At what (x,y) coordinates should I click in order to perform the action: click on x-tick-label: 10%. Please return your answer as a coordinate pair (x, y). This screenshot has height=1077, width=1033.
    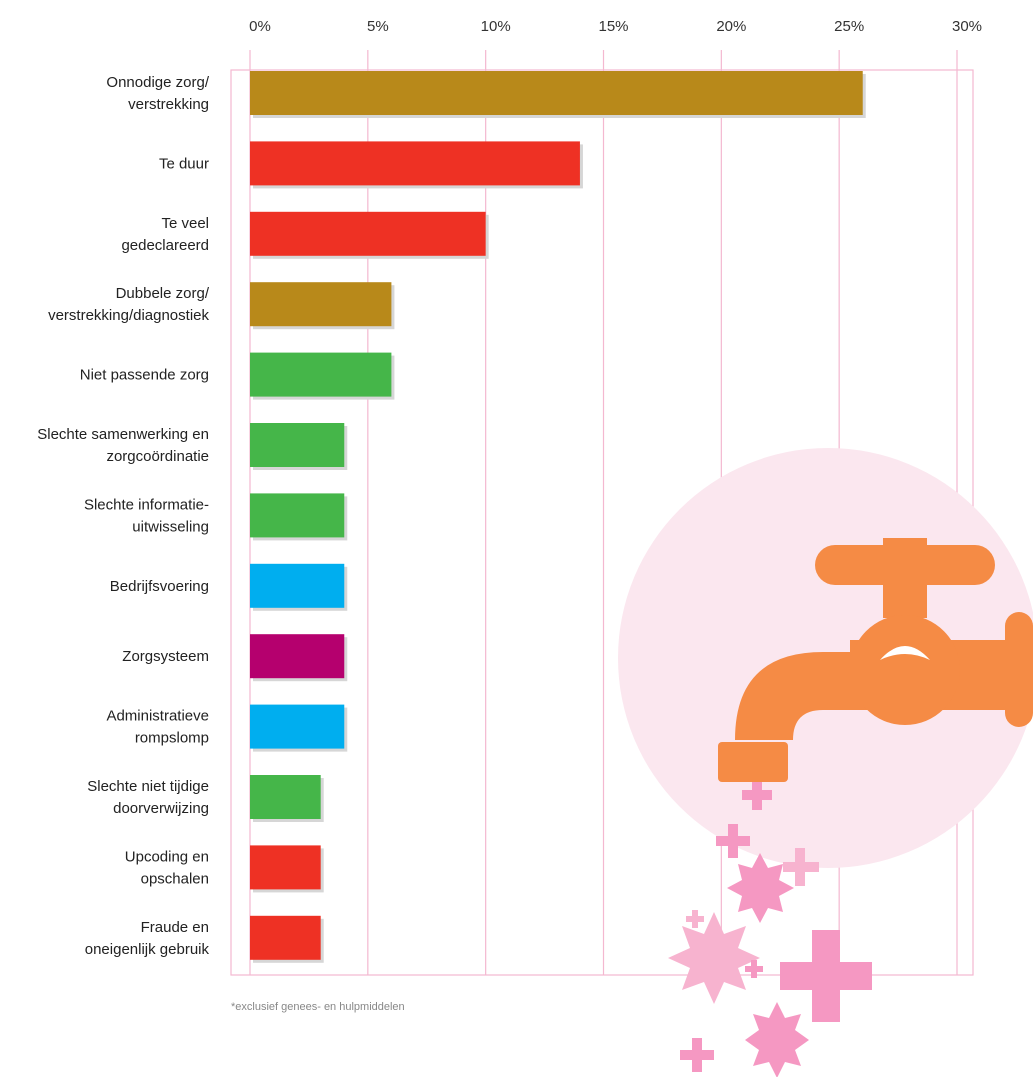
    Looking at the image, I should click on (496, 26).